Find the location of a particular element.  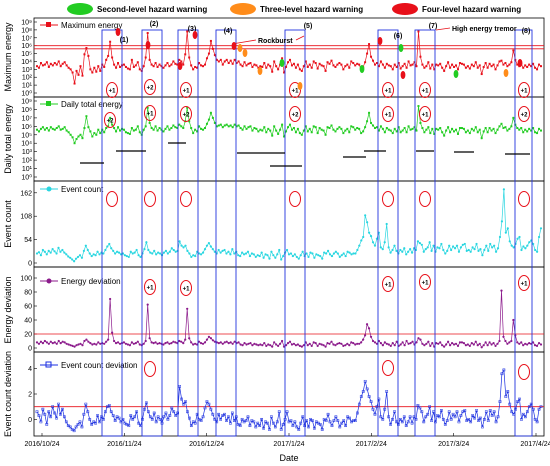

ylabel-energy-dev: Energy deviation is located at coordinates (8, 309).